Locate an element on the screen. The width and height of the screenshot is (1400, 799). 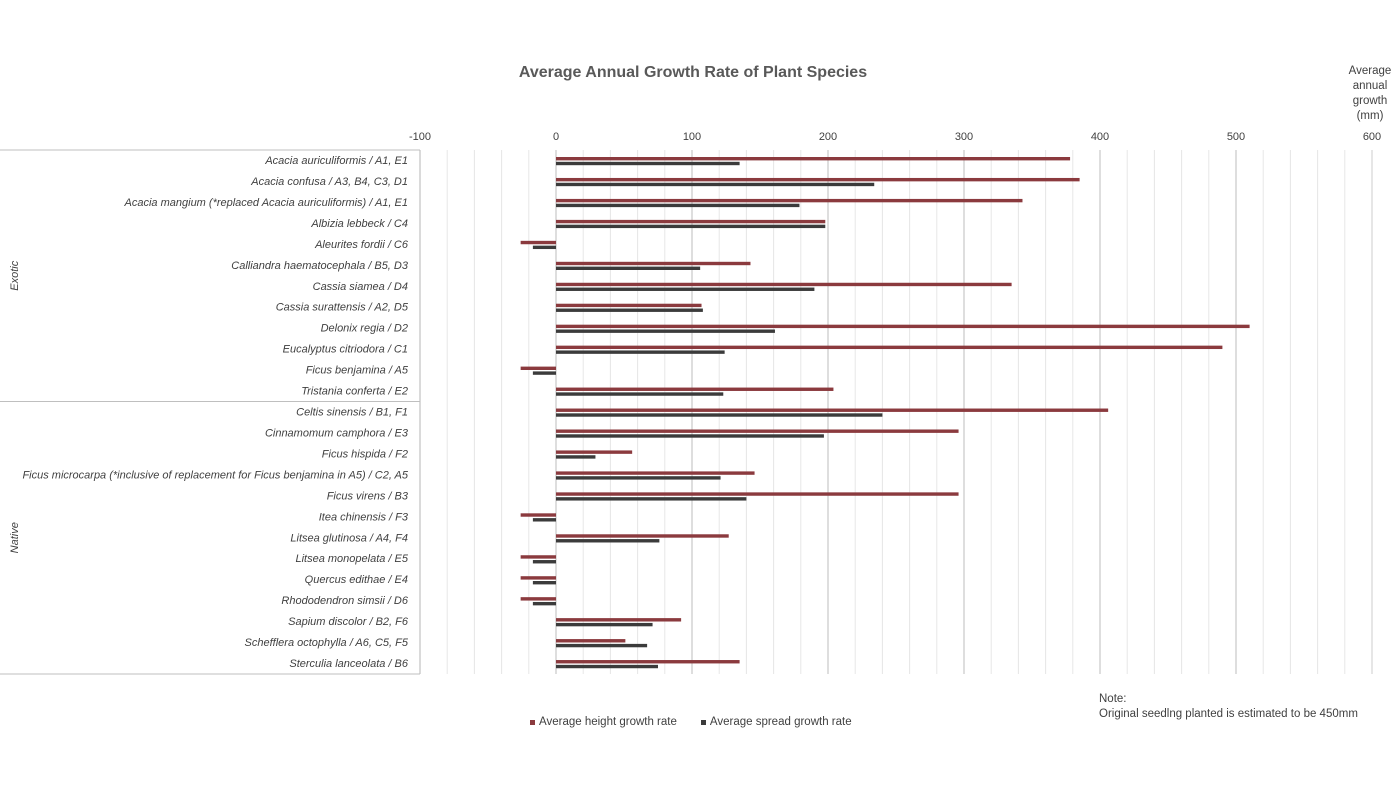
value-axis-unit-label: Average annual growth (mm) is located at coordinates (1370, 94).